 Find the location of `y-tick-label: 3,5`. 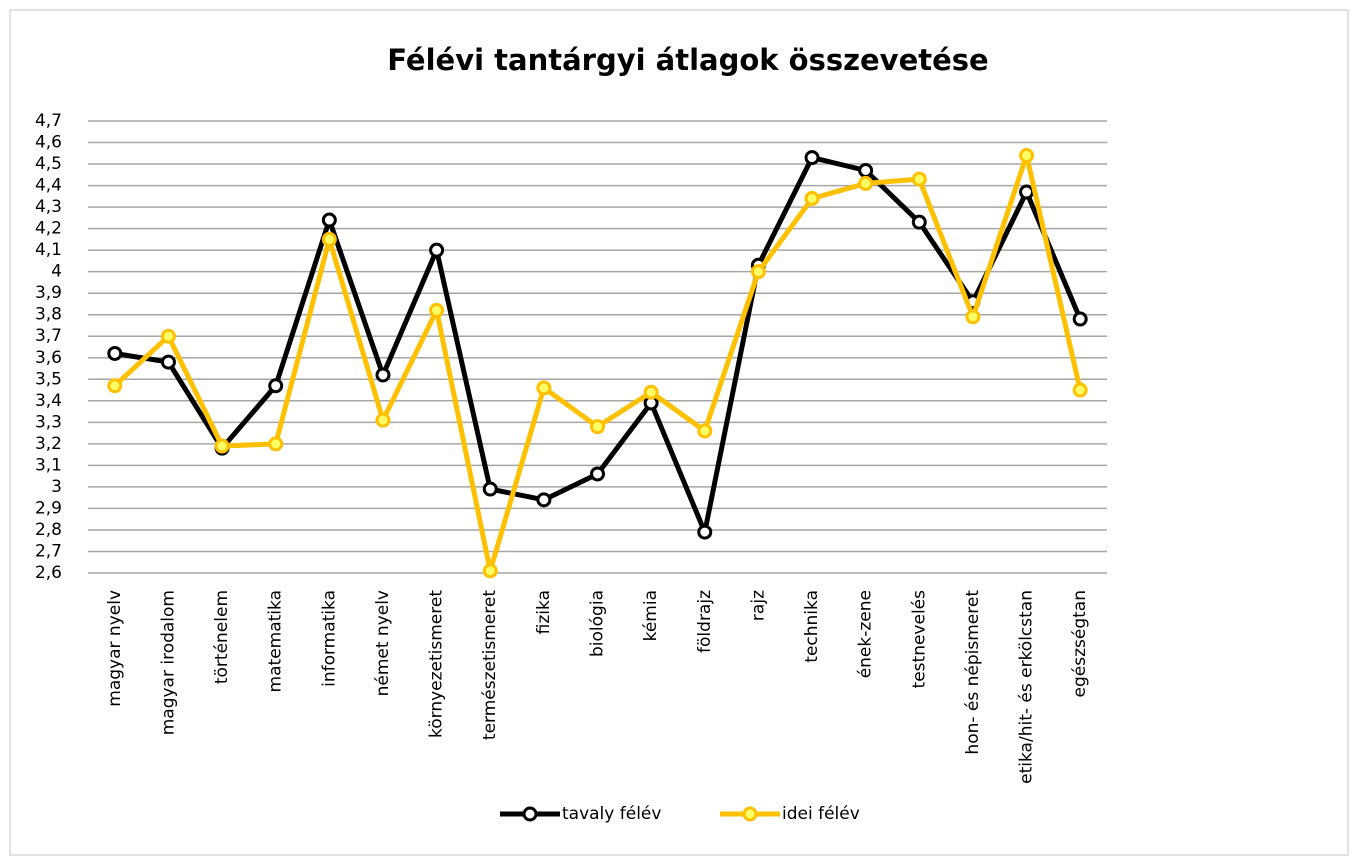

y-tick-label: 3,5 is located at coordinates (48, 379).